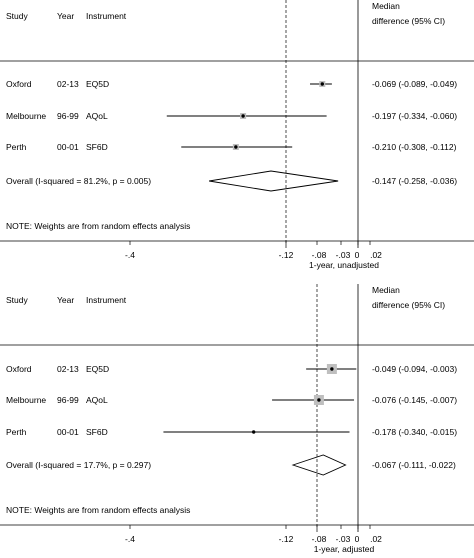 The image size is (474, 558). What do you see at coordinates (344, 265) in the screenshot?
I see `x-axis-label: 1-year, unadjusted` at bounding box center [344, 265].